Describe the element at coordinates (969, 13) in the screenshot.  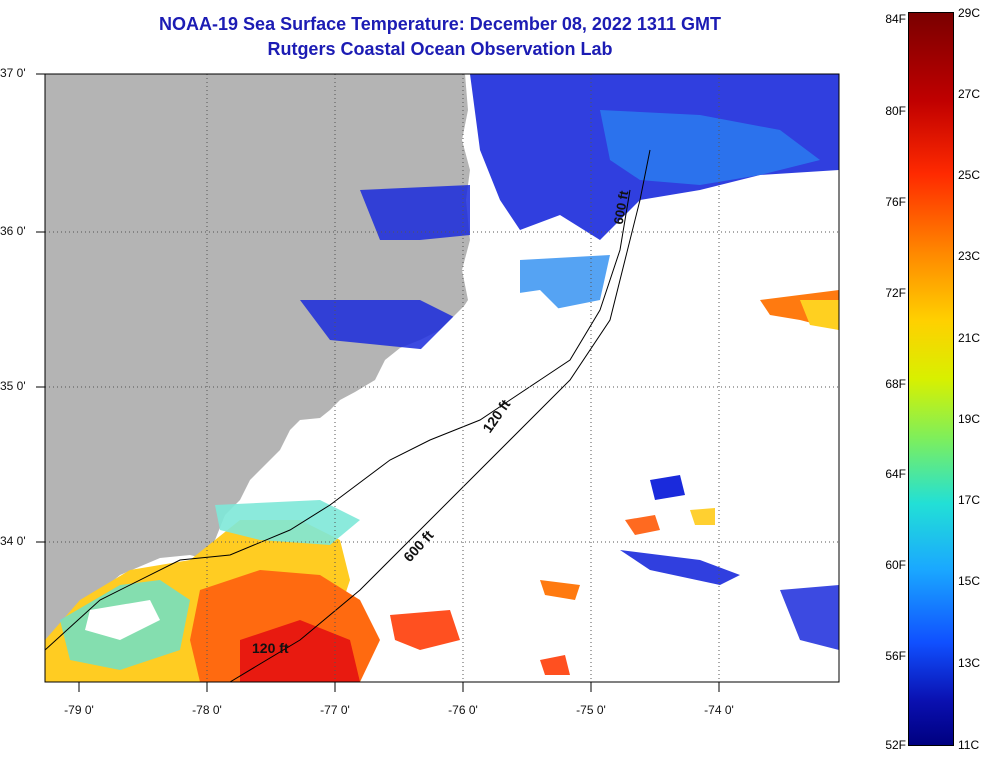
I see `colorbar-c-label: 29C` at that location.